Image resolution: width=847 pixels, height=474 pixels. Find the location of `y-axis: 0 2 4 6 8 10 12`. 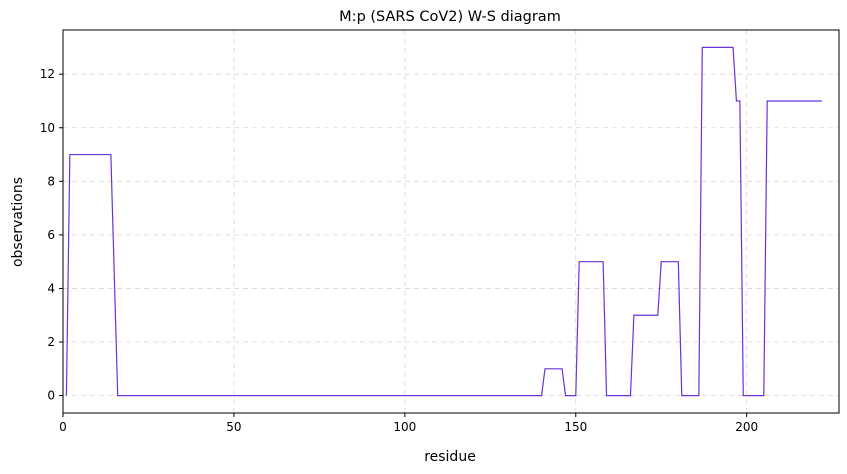

y-axis: 0 2 4 6 8 10 12 is located at coordinates (51, 235).